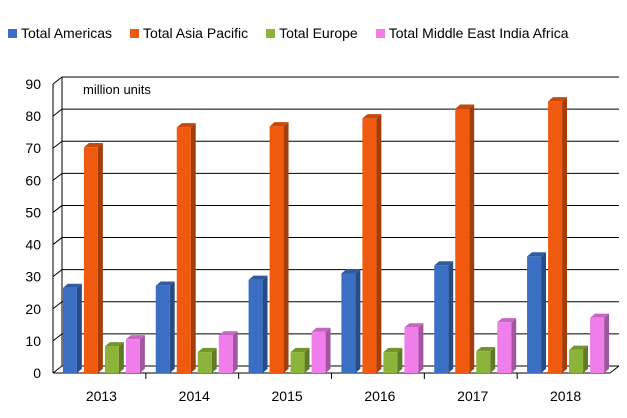  I want to click on y-tick-label: 80, so click(33, 116).